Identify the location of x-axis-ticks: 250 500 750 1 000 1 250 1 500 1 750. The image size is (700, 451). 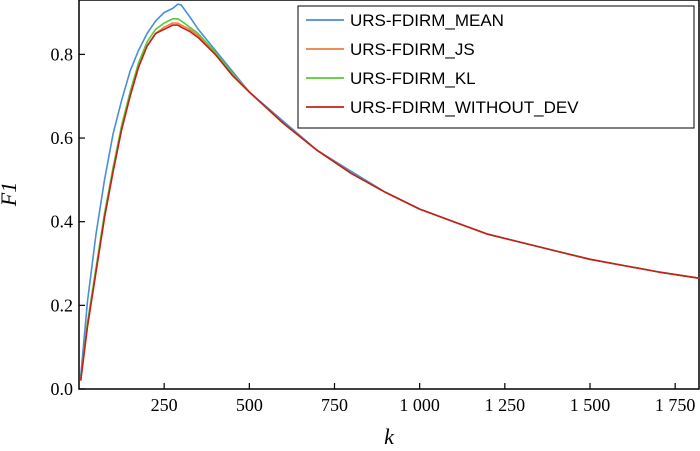
(423, 399).